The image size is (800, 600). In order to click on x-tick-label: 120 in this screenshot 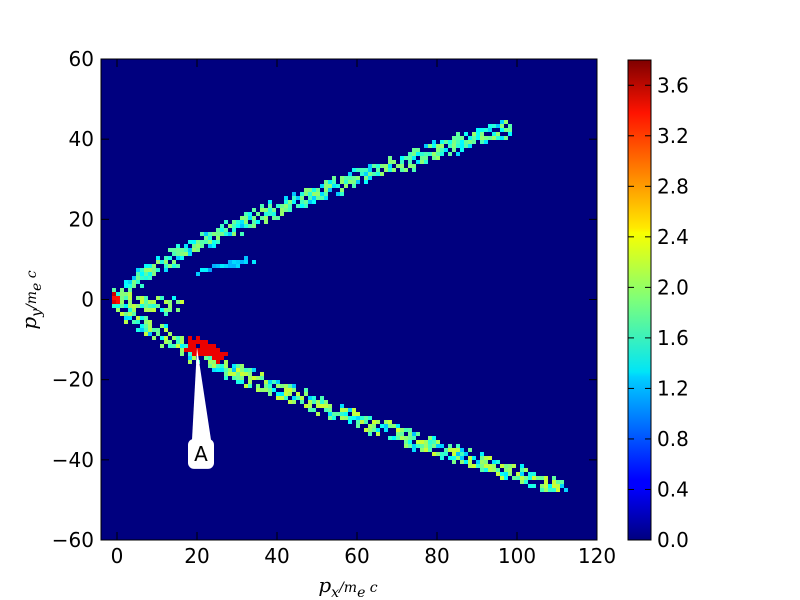, I will do `click(597, 556)`.